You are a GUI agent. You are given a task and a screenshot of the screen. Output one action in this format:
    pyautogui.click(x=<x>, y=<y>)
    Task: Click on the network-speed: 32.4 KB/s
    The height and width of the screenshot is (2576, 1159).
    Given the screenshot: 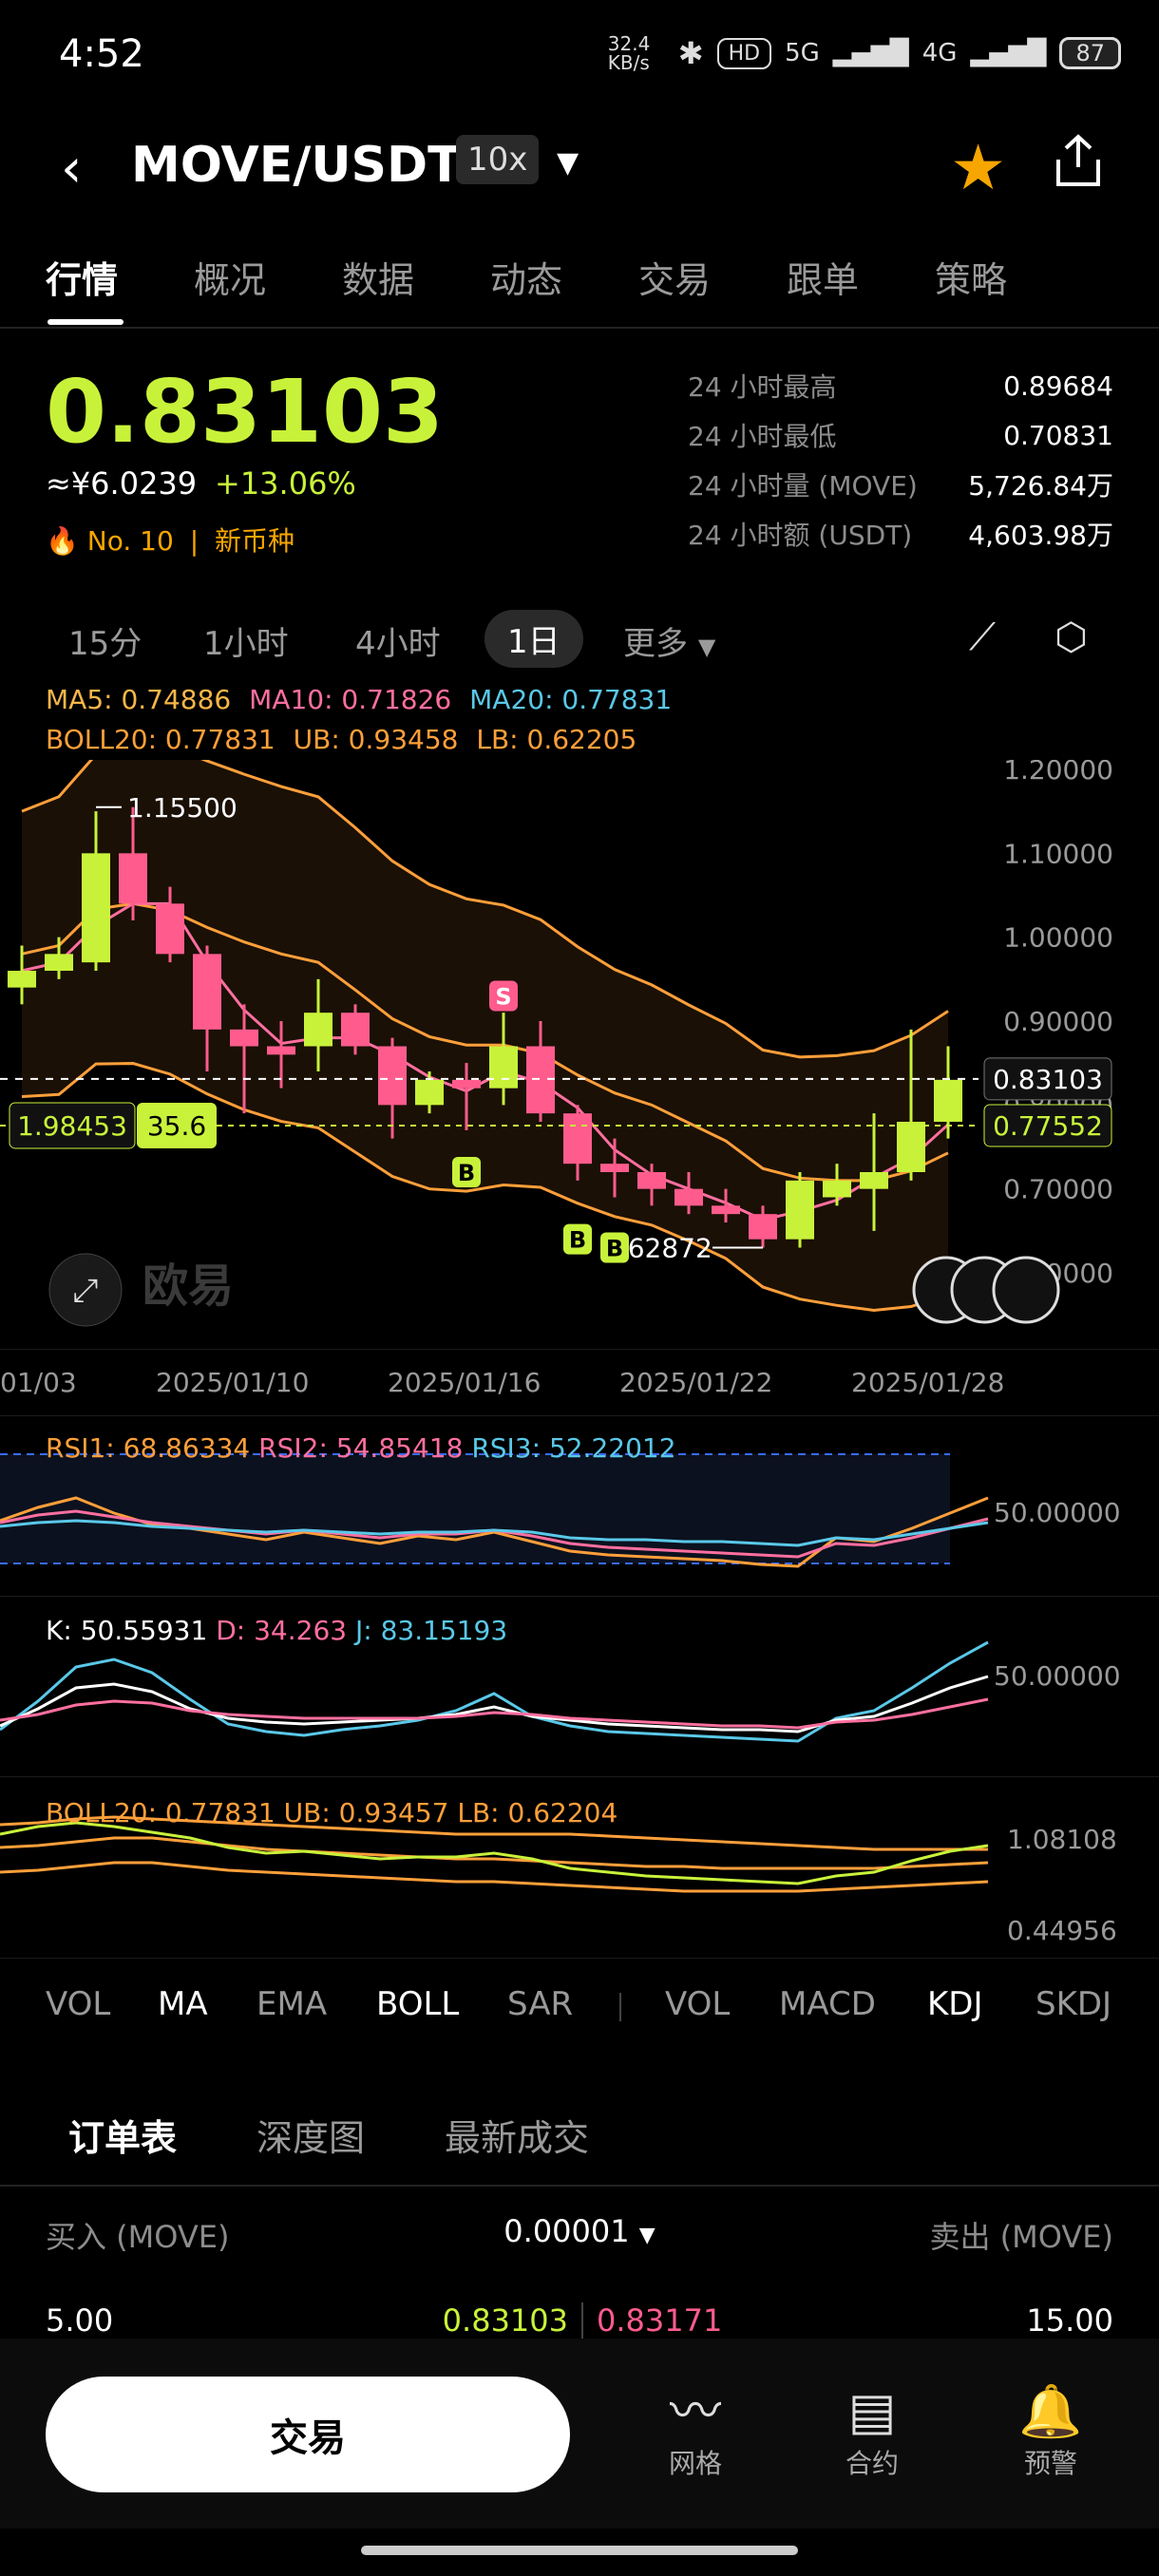 What is the action you would take?
    pyautogui.click(x=629, y=53)
    